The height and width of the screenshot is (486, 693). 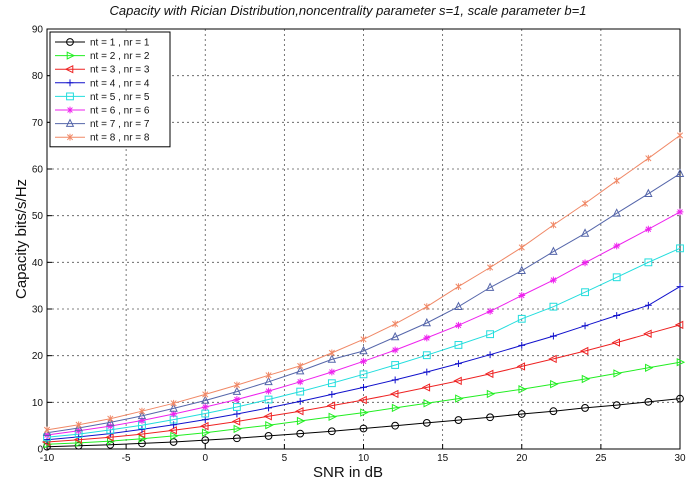 I want to click on y-tick-label: 40, so click(x=38, y=263).